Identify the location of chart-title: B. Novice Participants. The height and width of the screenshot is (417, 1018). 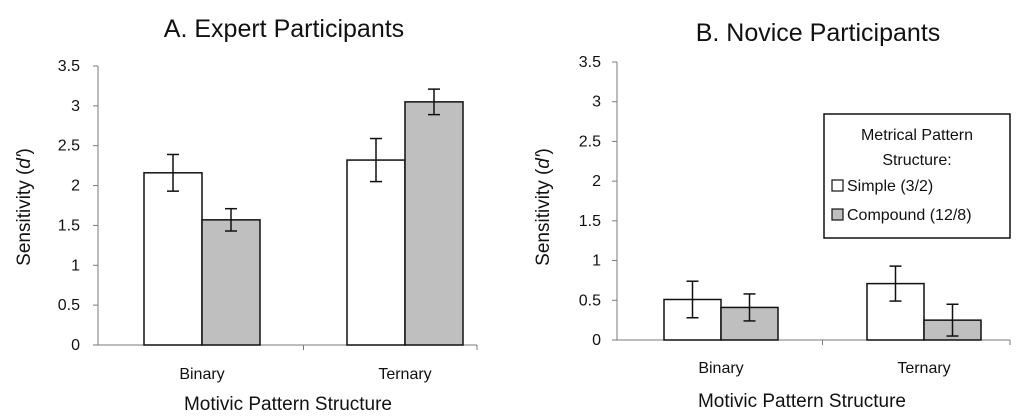
(818, 33).